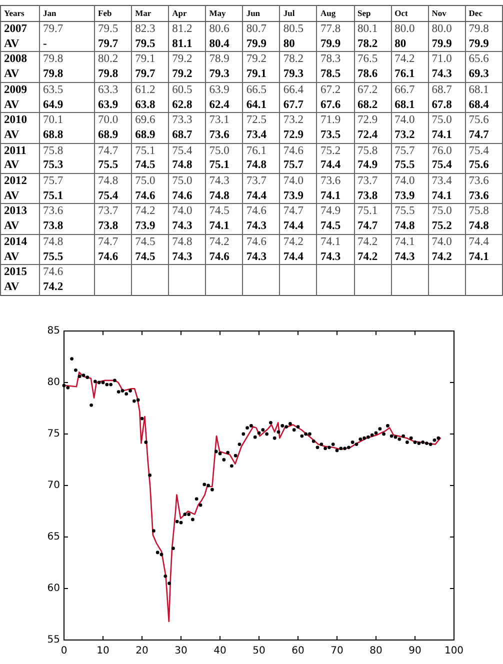 The width and height of the screenshot is (503, 664). I want to click on data-label: 77.8, so click(335, 29).